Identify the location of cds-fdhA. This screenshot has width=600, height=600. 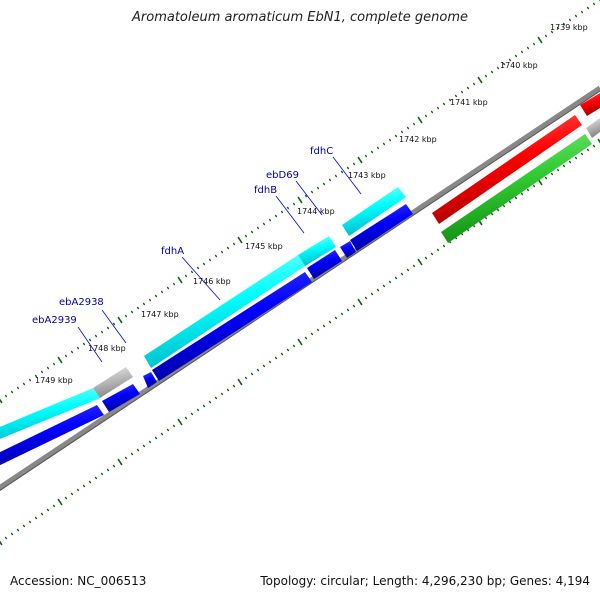
(224, 311).